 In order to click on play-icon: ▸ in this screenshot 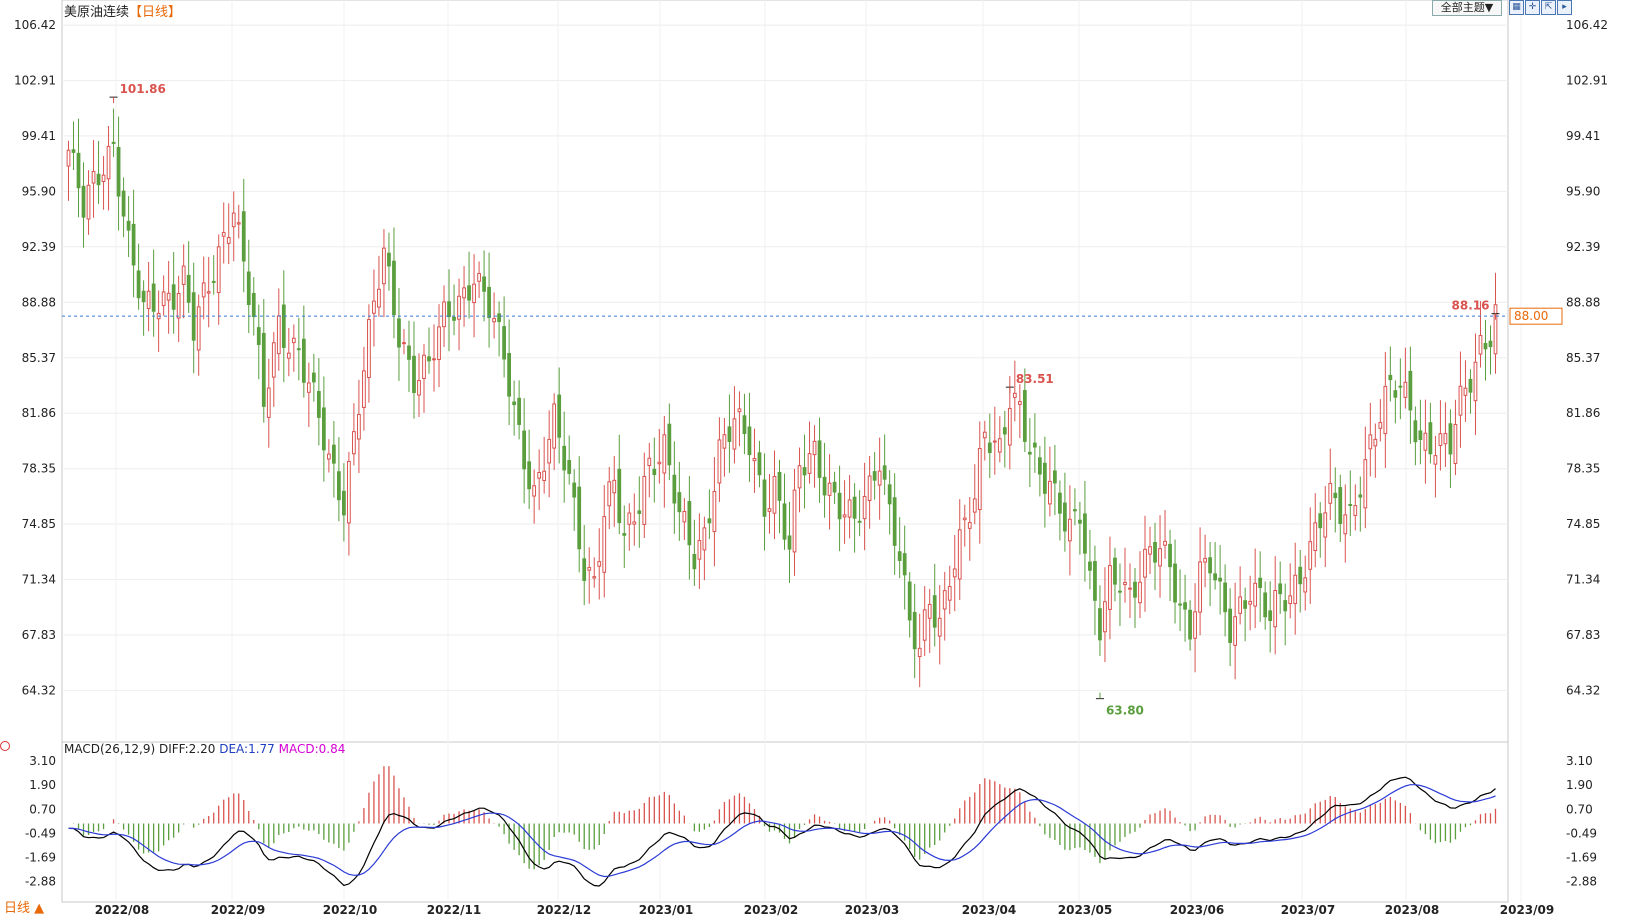, I will do `click(1564, 7)`.